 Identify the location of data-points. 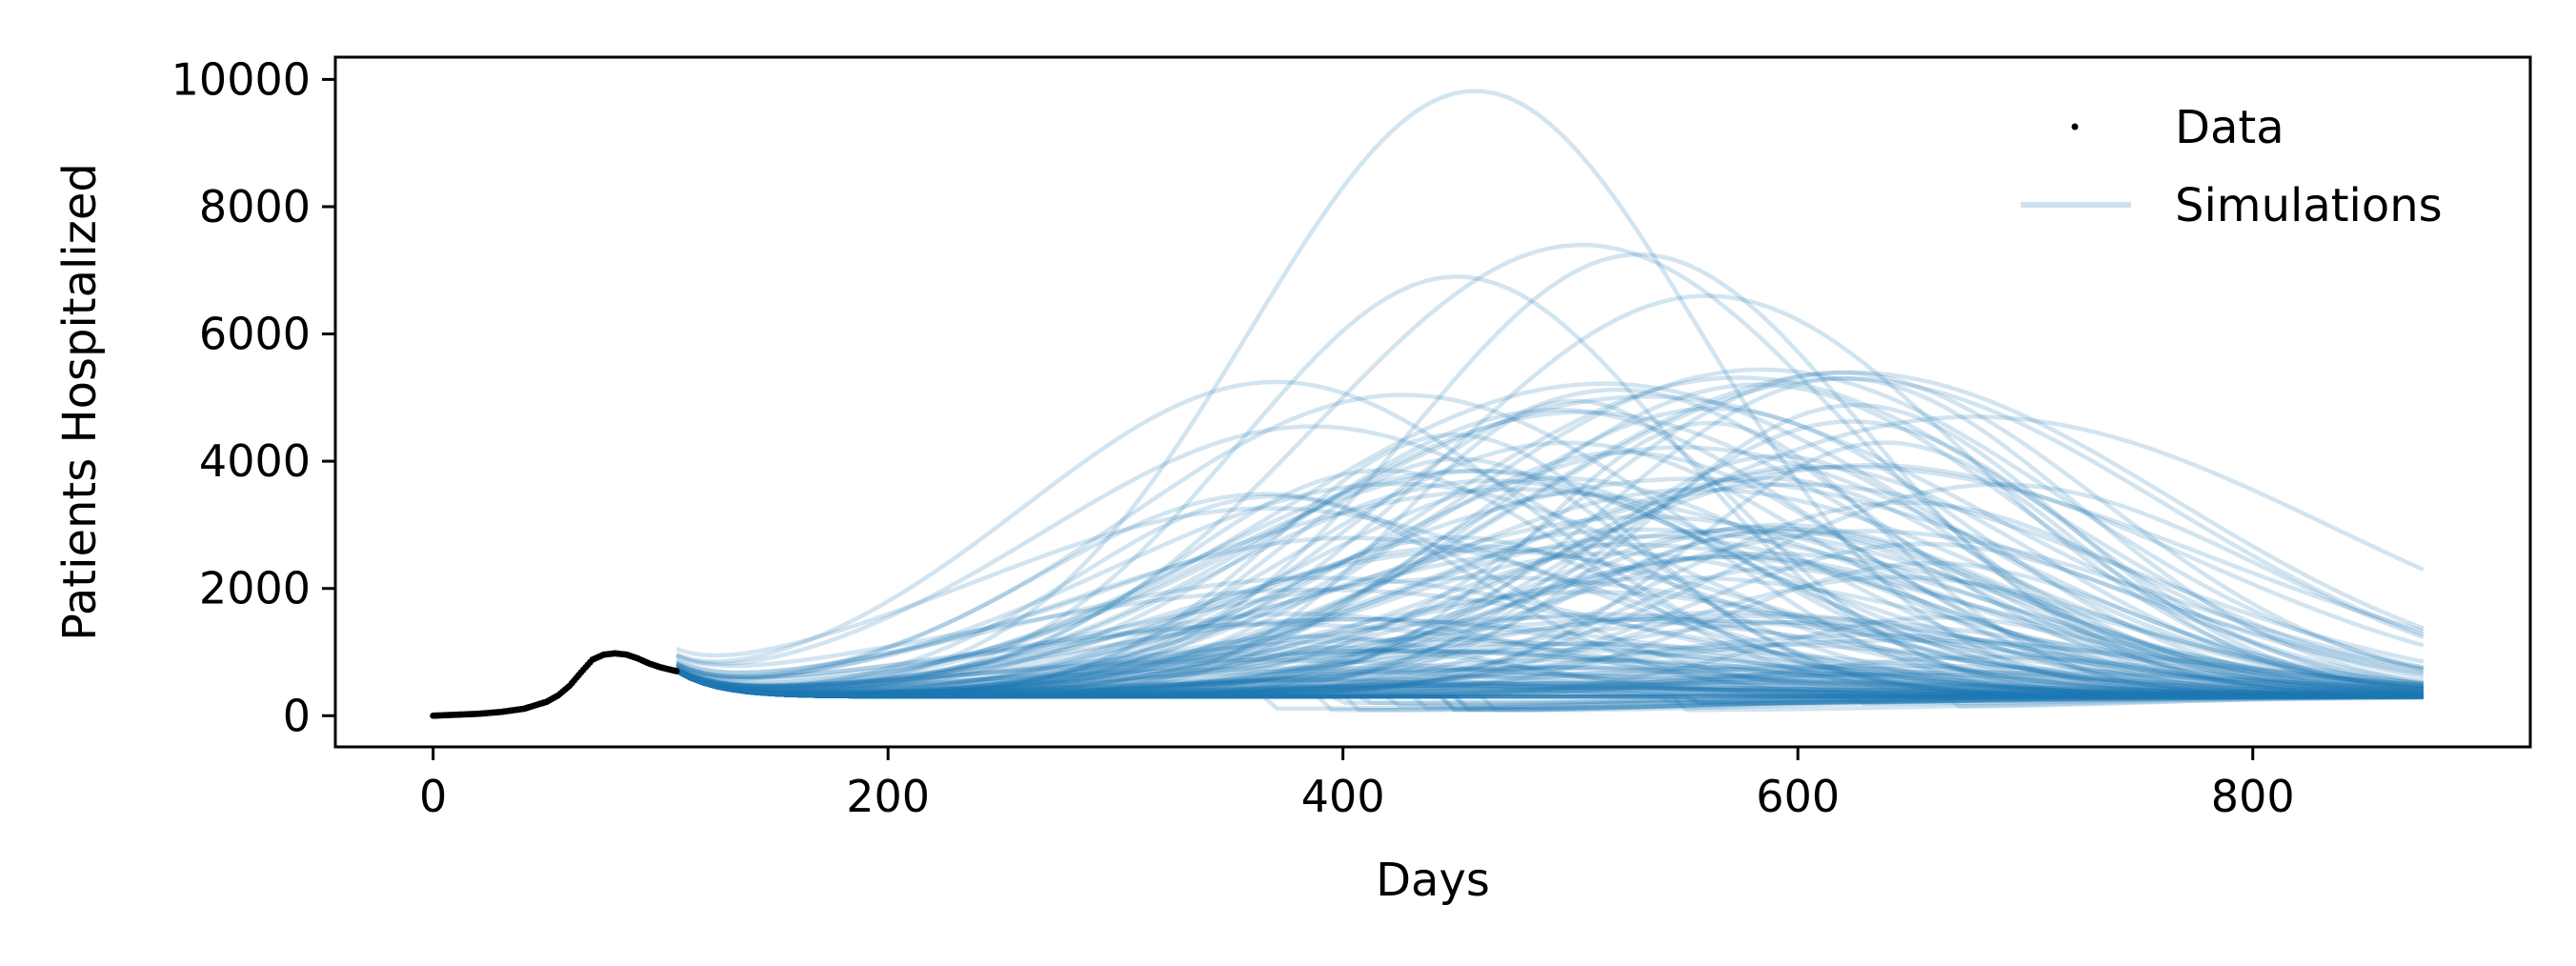
(555, 684).